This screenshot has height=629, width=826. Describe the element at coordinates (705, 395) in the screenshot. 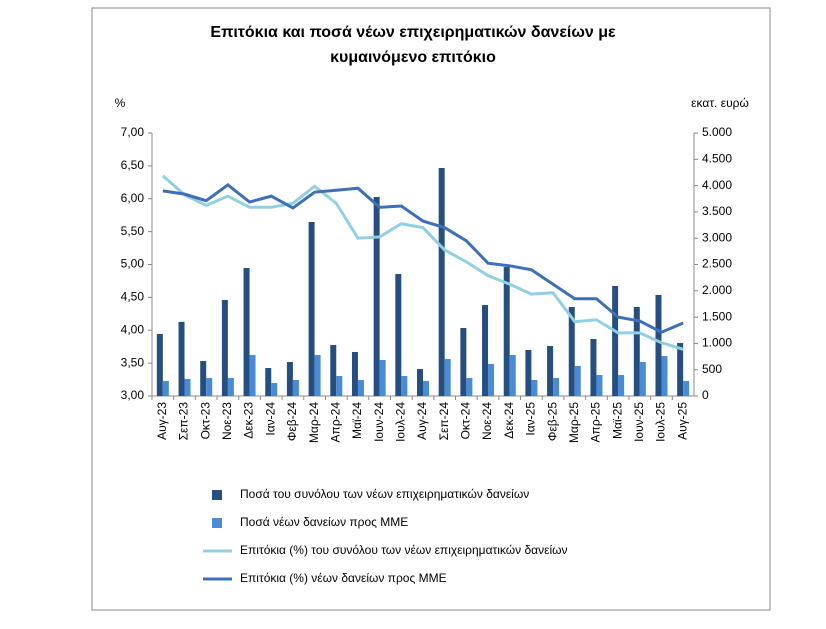

I see `y2-tick-label: 0` at that location.